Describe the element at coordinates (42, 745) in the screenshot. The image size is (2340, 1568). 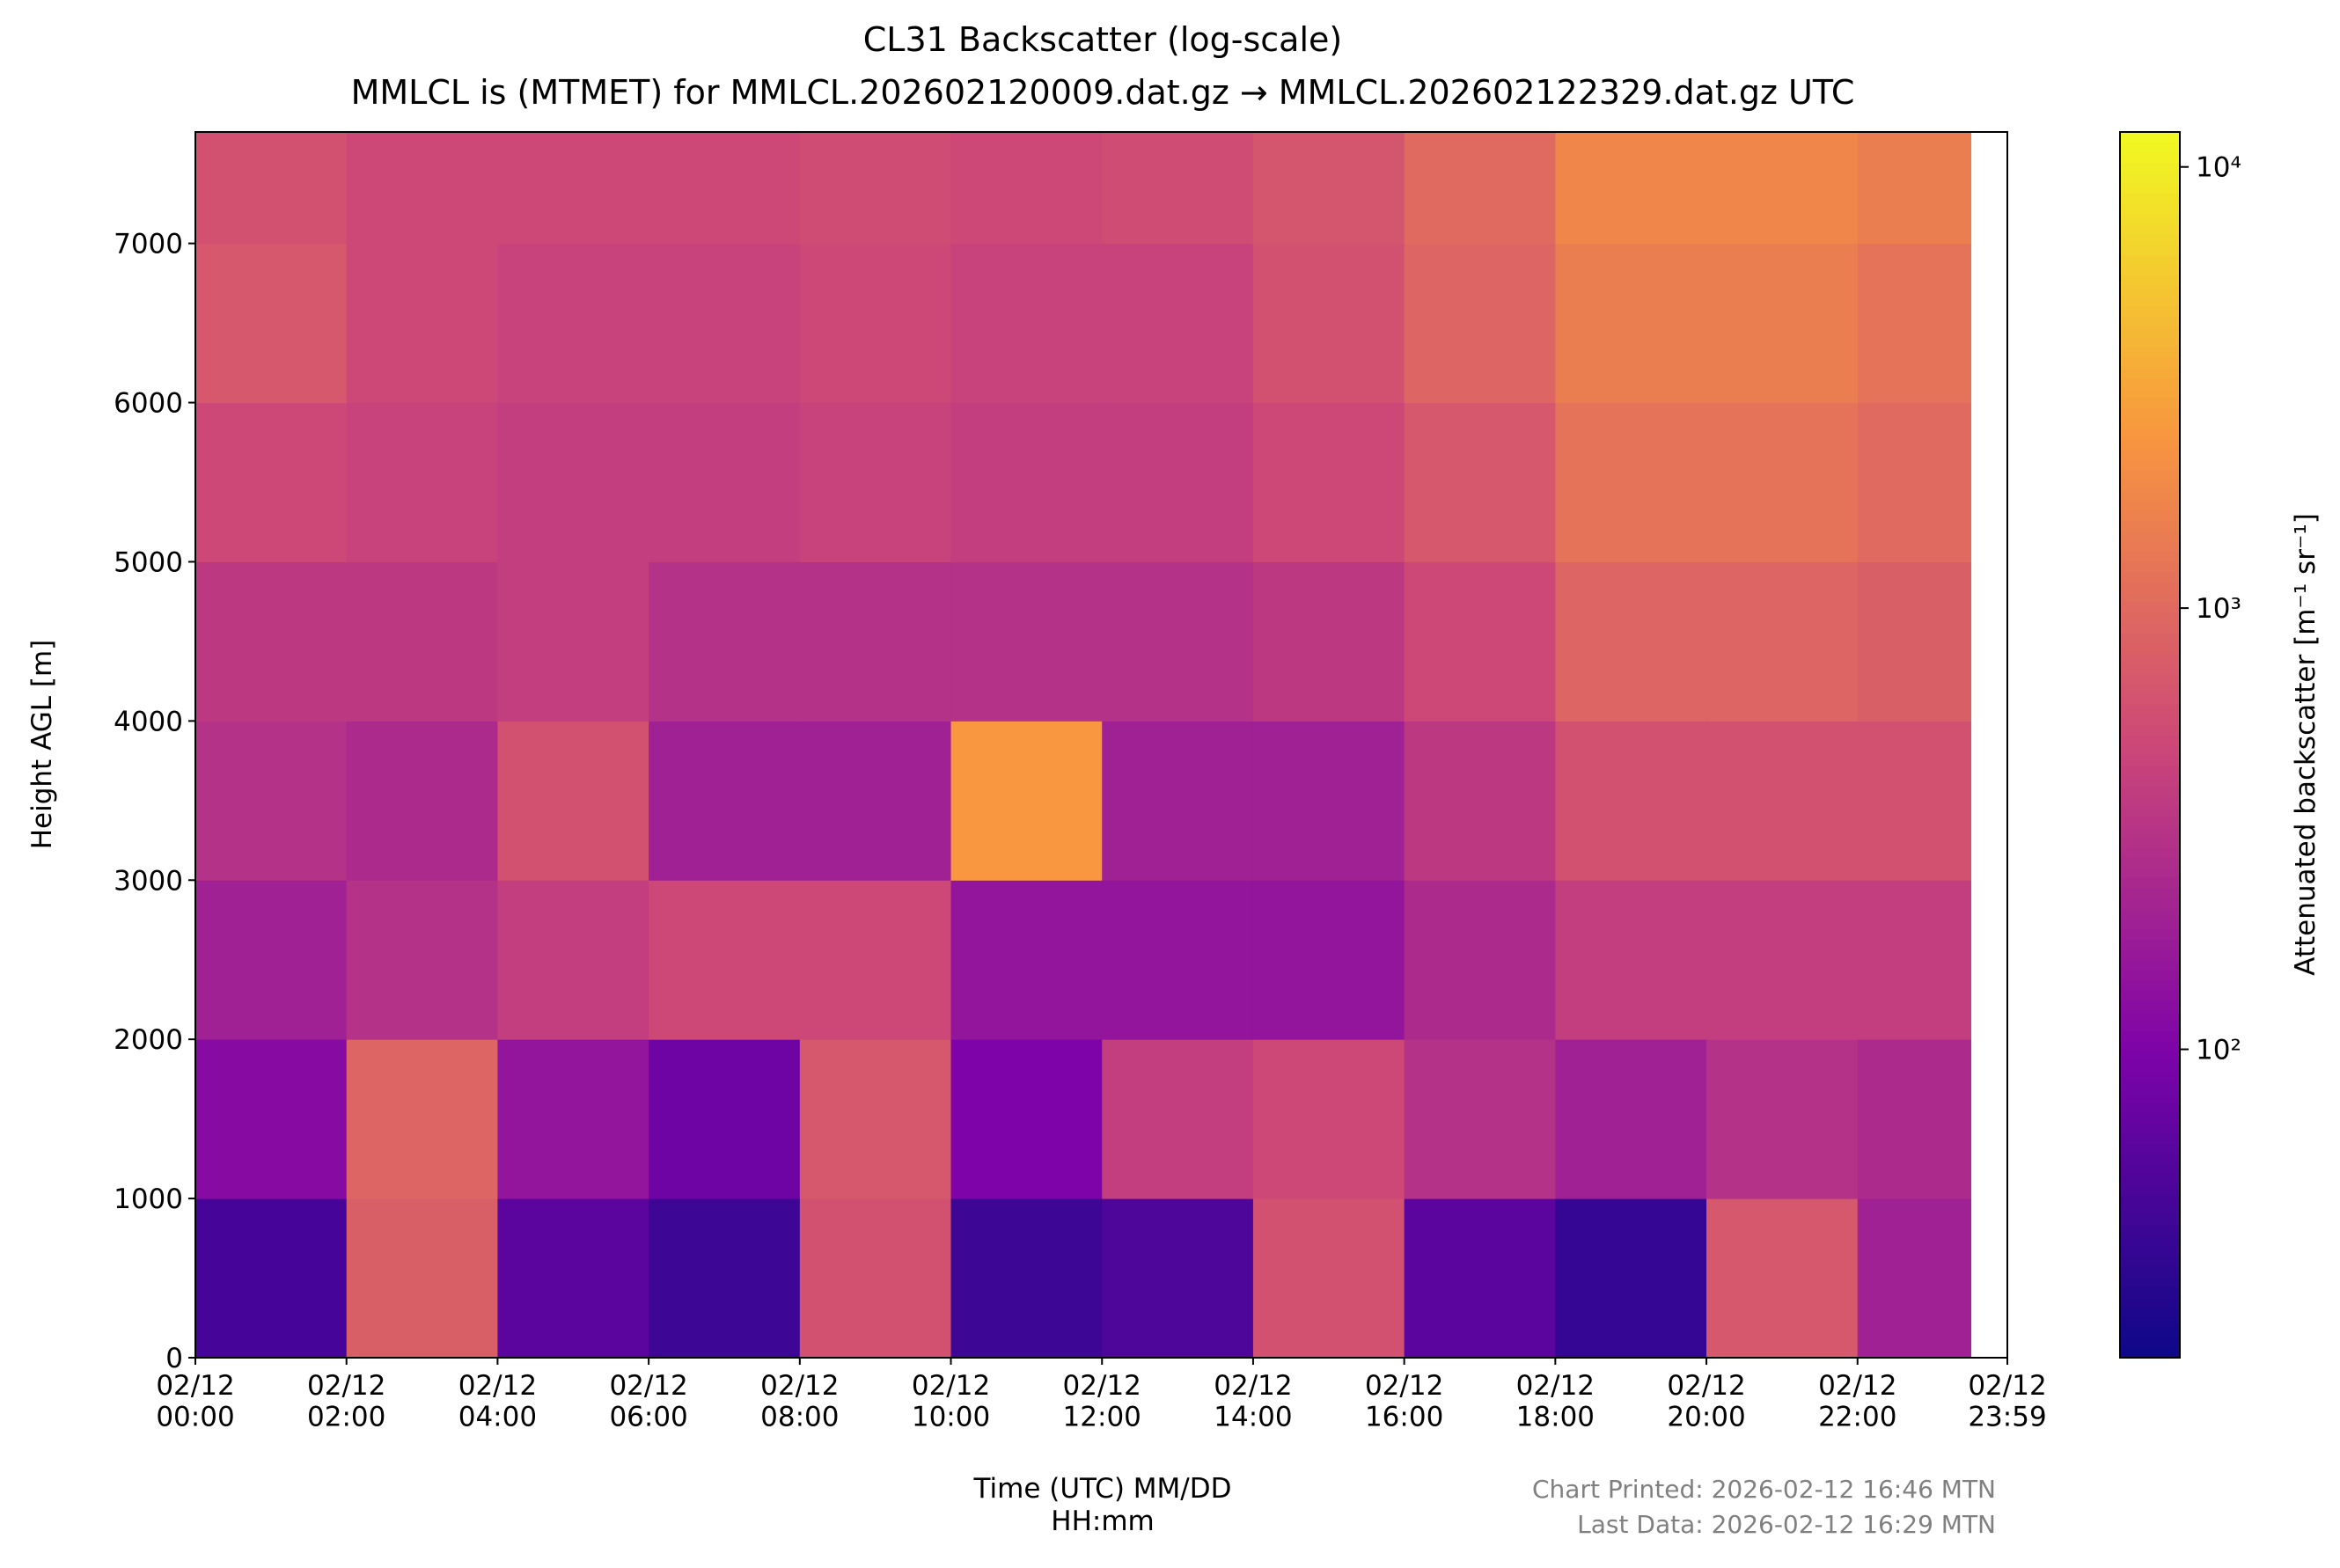
I see `y-axis-label: Height AGL [m]` at that location.